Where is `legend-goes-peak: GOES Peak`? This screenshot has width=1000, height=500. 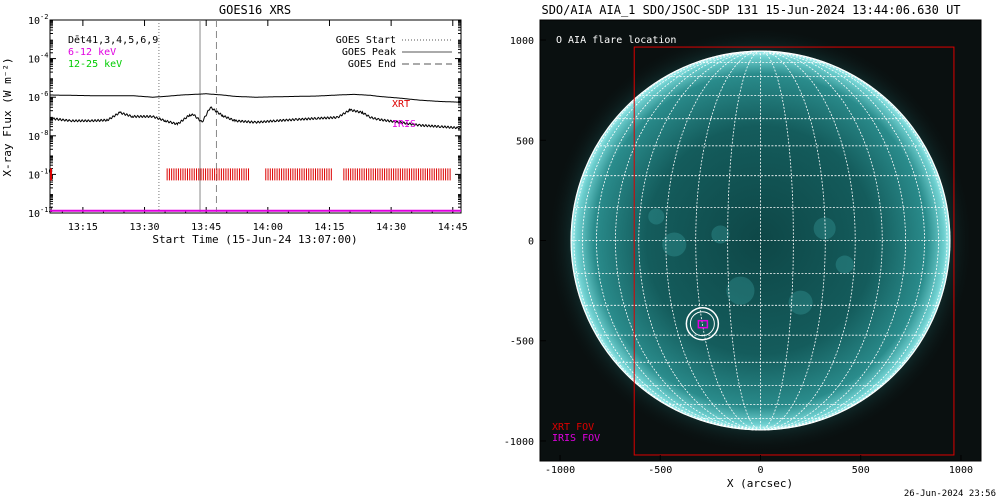
legend-goes-peak: GOES Peak is located at coordinates (369, 52).